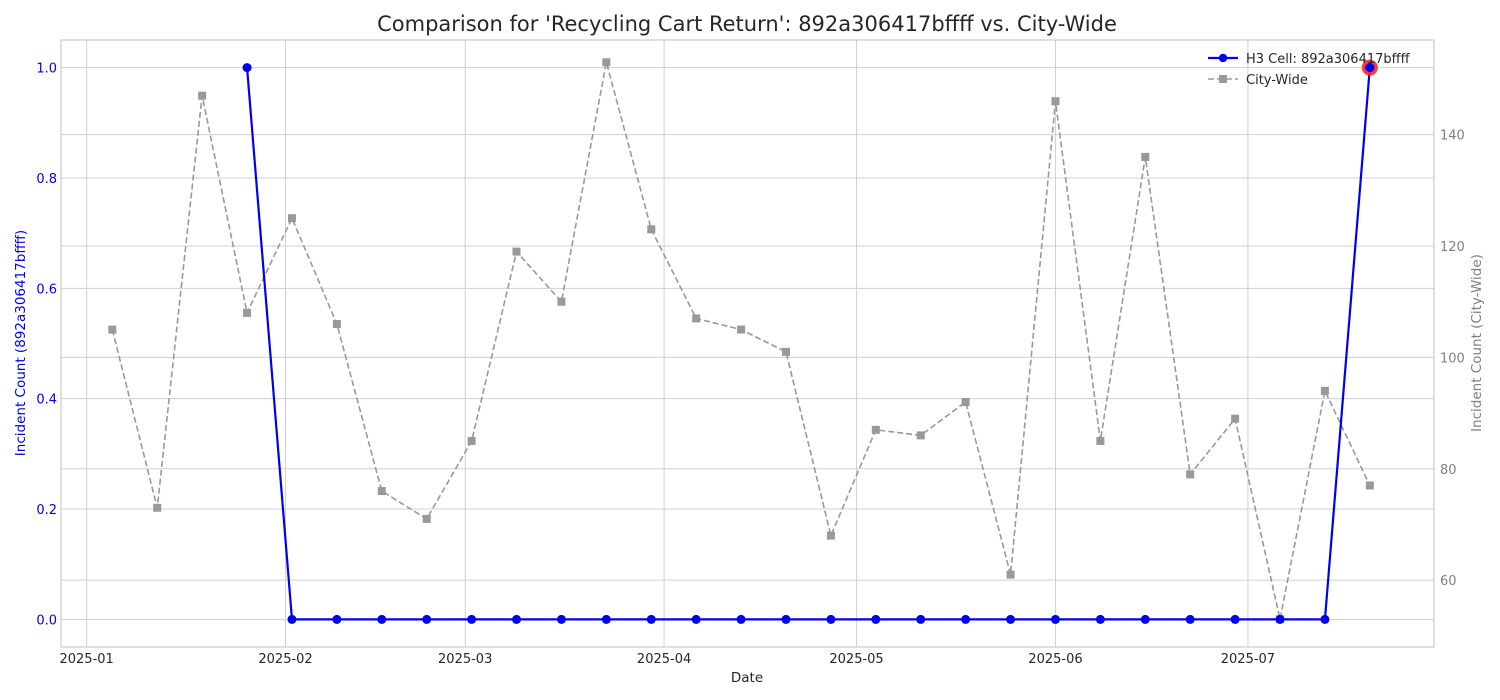 The height and width of the screenshot is (700, 1500). I want to click on x-tick-label: 2025-05, so click(856, 659).